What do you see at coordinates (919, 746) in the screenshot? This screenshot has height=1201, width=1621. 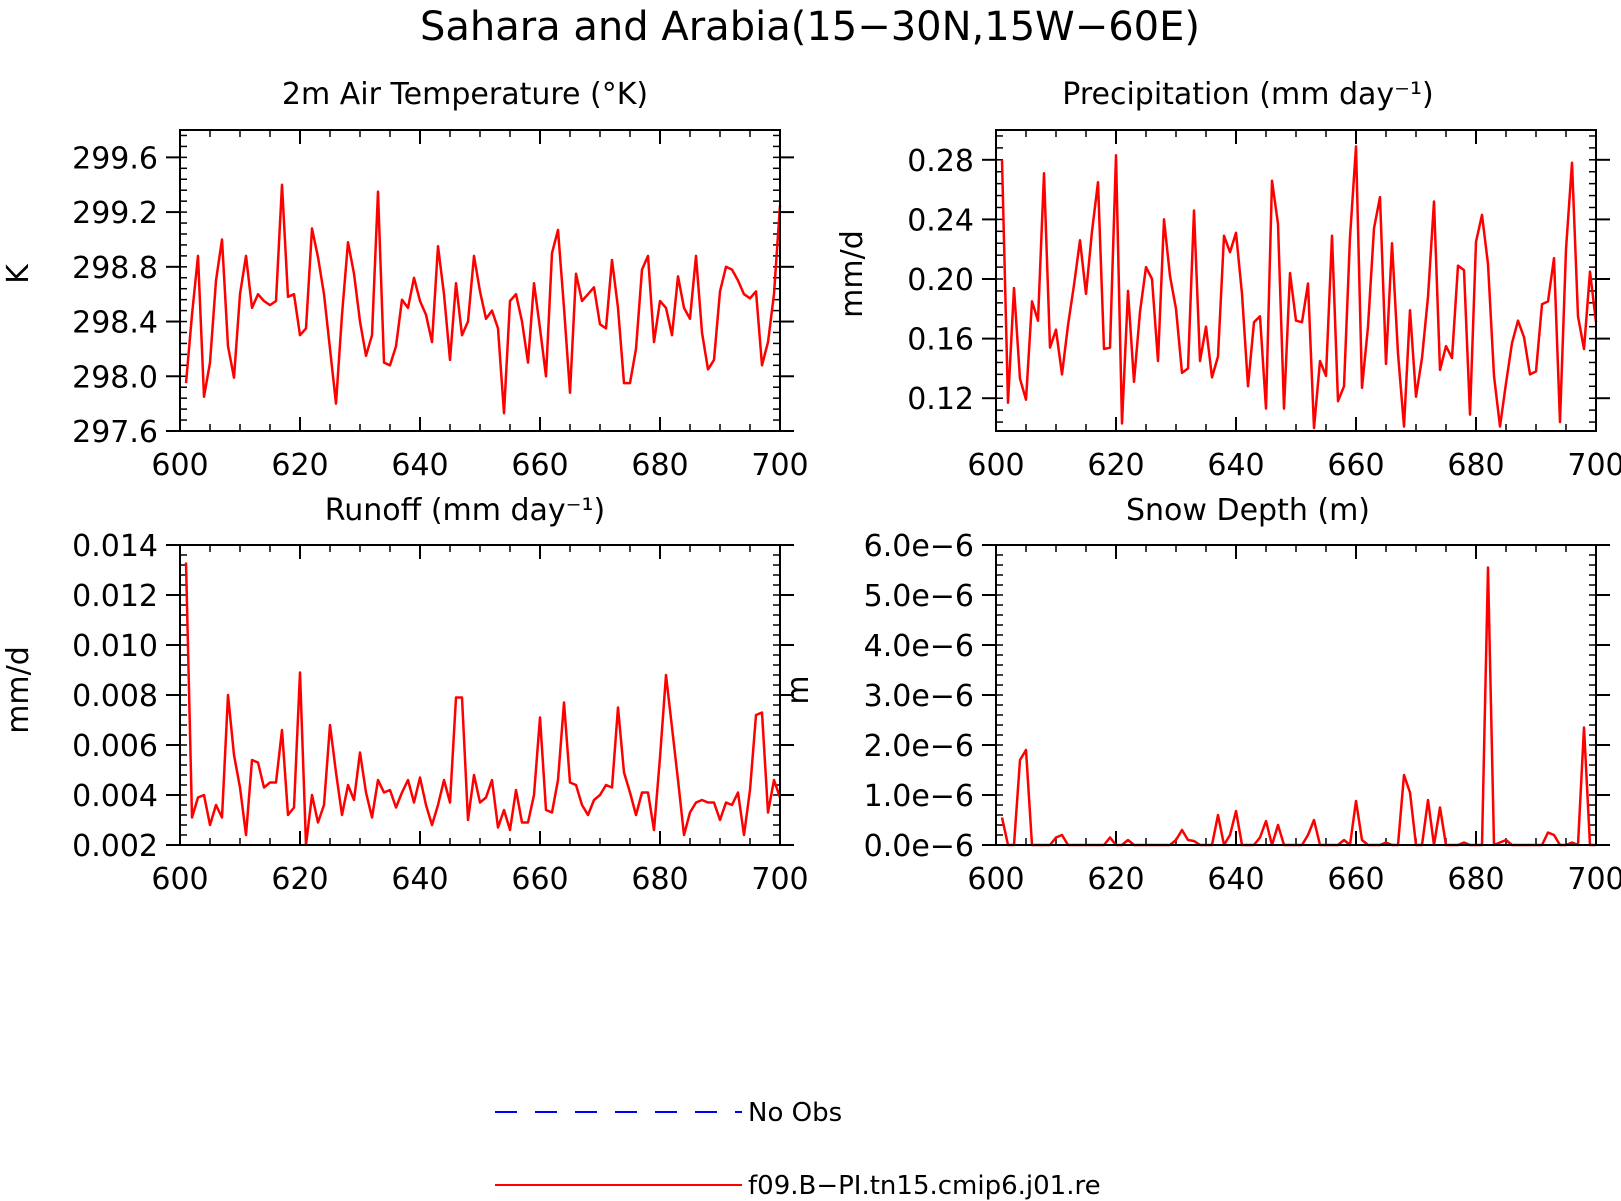 I see `y-tick-label: 2.0e−6` at bounding box center [919, 746].